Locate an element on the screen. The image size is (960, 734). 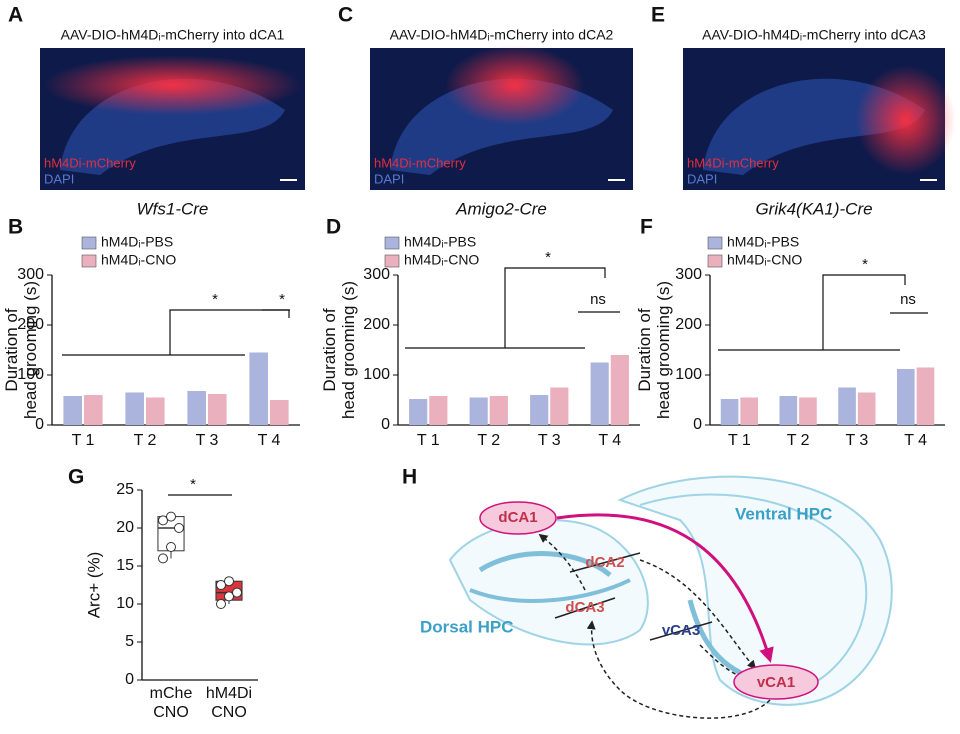
region-label: Dorsal HPC is located at coordinates (467, 626).